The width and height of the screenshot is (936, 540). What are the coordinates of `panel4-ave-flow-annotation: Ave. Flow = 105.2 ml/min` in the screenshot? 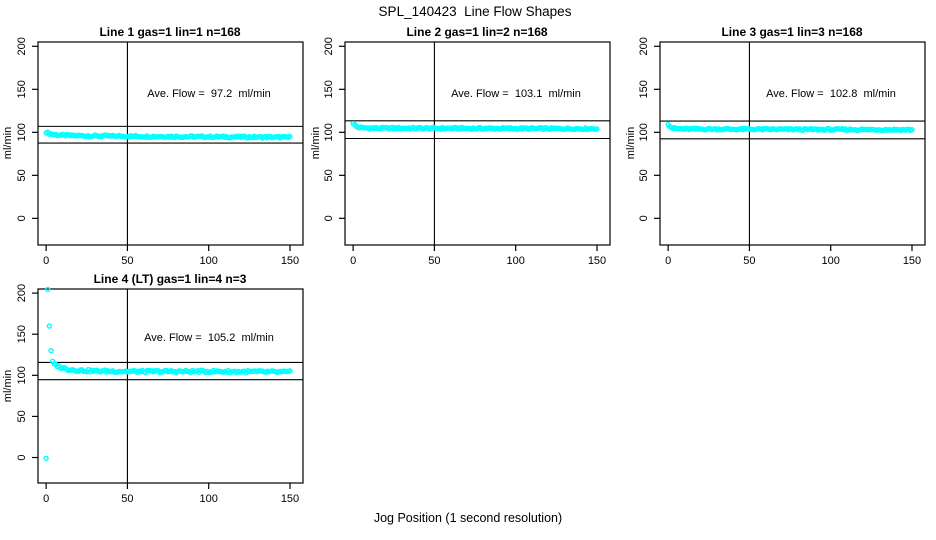 It's located at (209, 338).